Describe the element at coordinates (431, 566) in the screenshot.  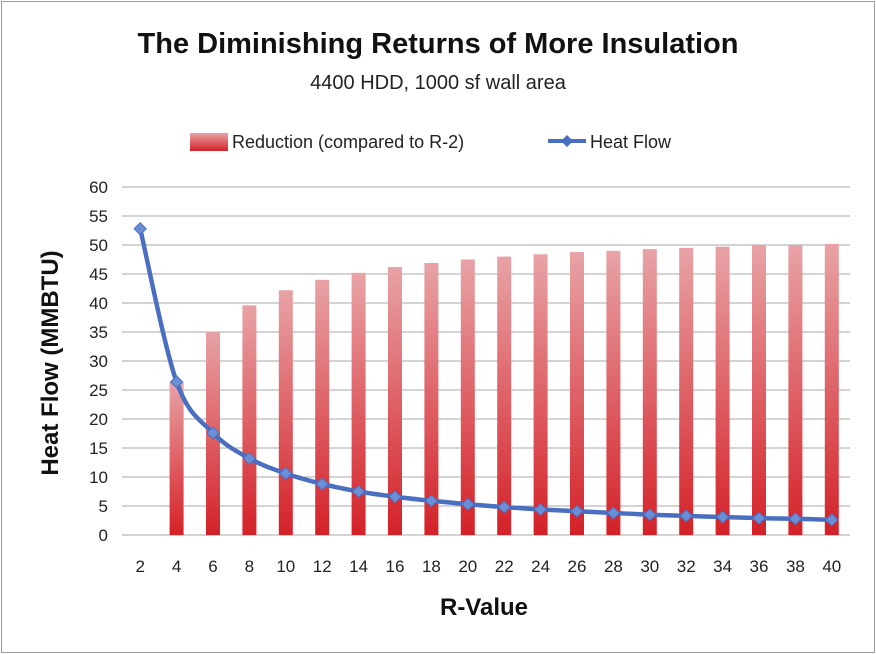
I see `x-tick-label: 18` at that location.